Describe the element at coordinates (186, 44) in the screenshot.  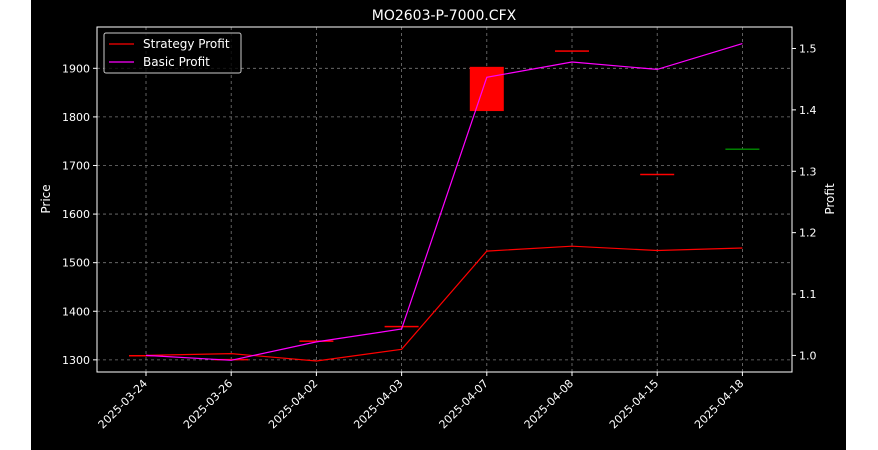
I see `legend-label-strategy: Strategy Profit` at that location.